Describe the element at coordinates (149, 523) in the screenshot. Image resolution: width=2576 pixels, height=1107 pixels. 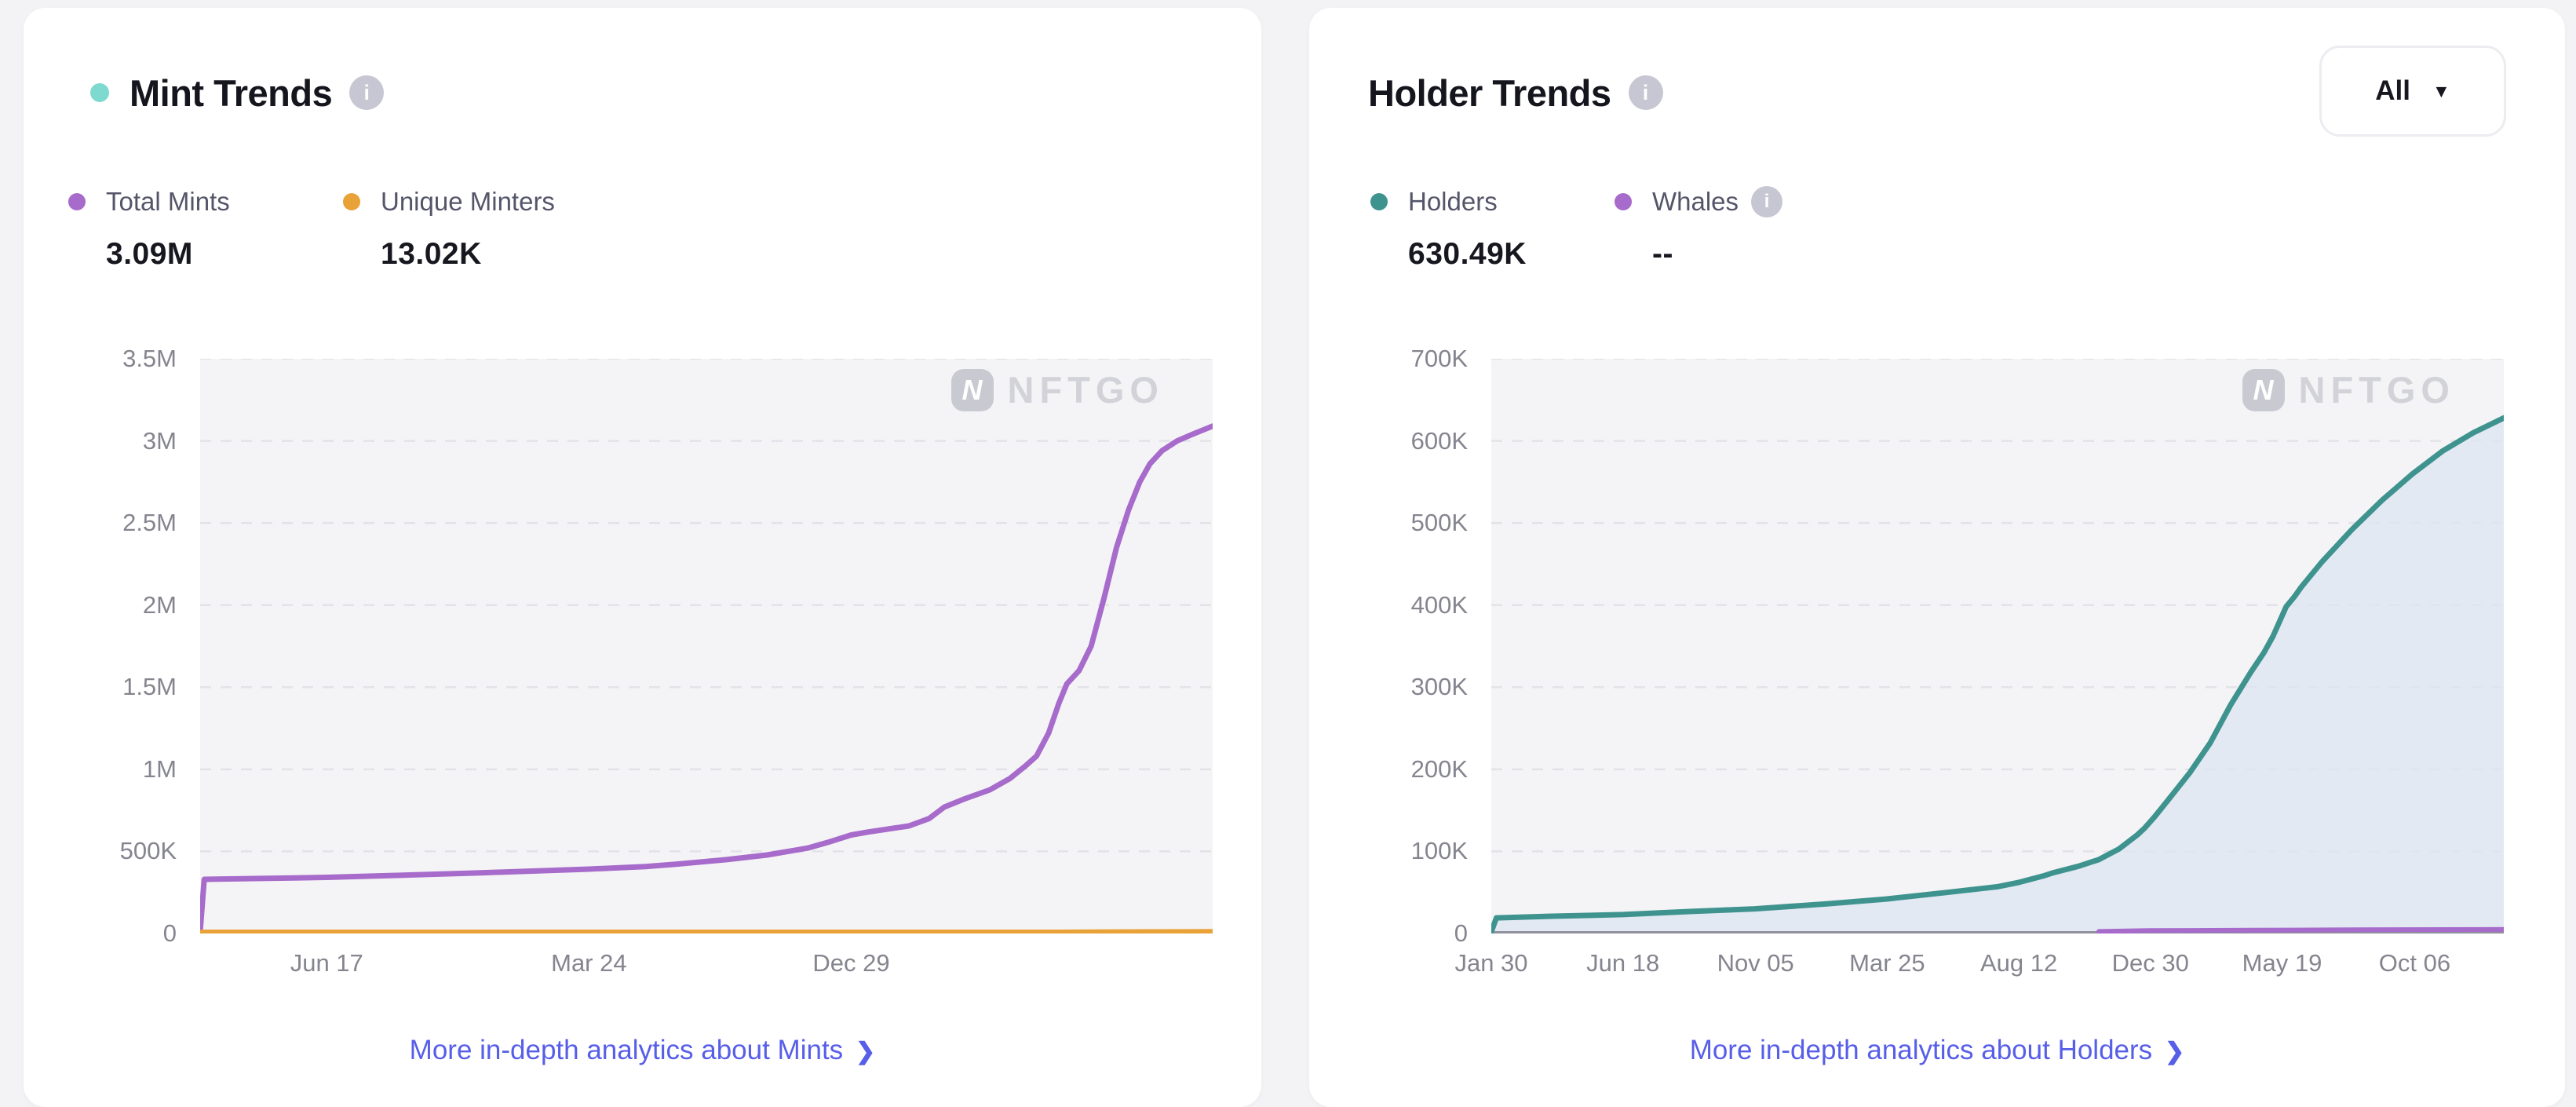
I see `y-tick-label: 2.5M` at that location.